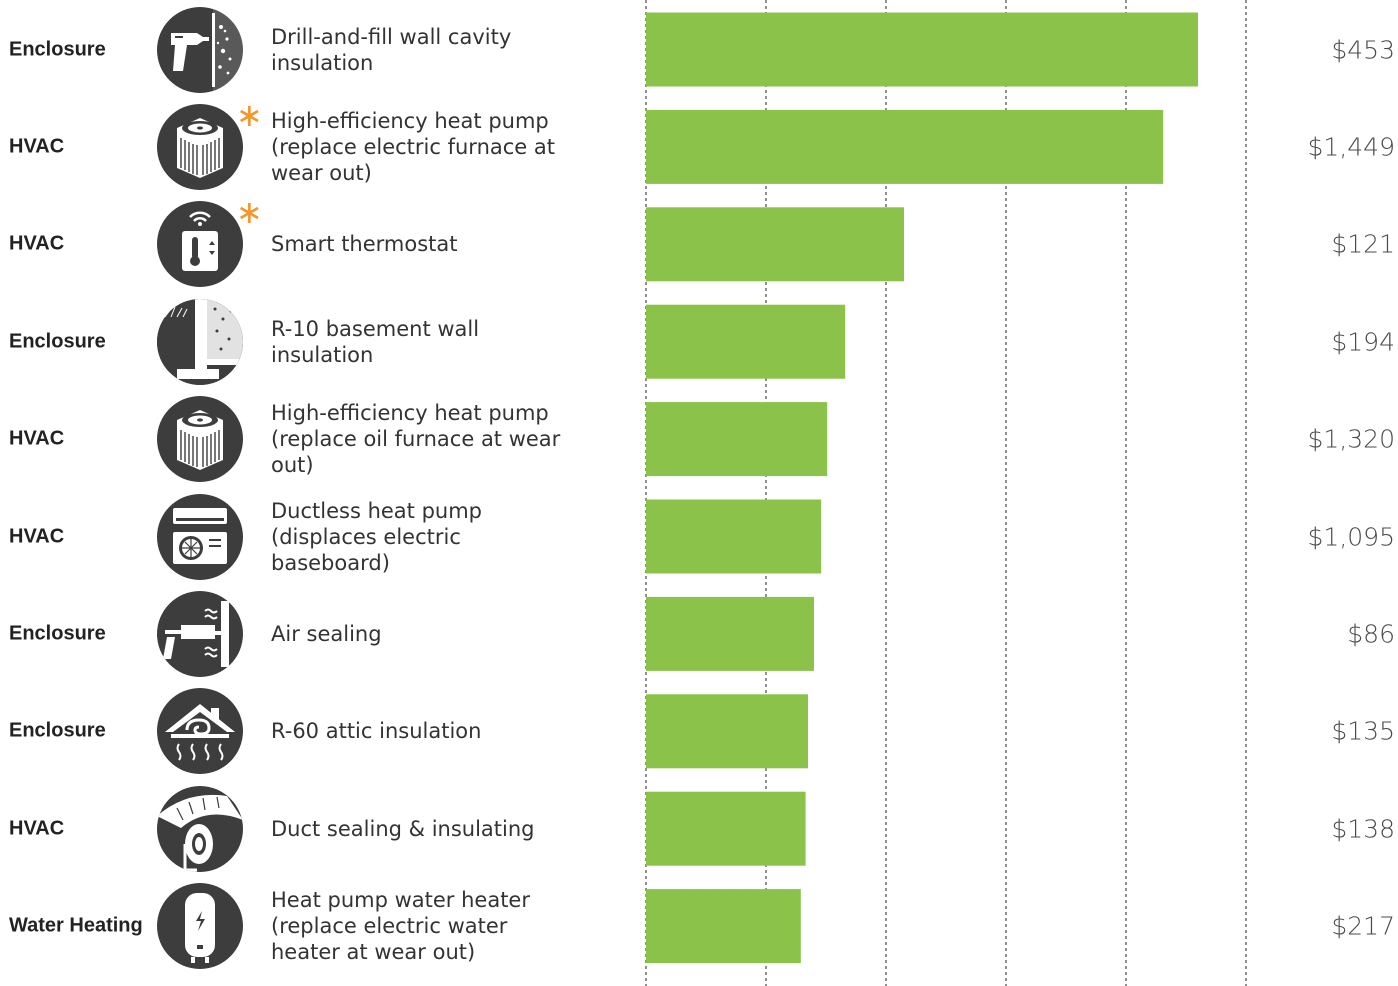  Describe the element at coordinates (391, 49) in the screenshot. I see `measure-label: Drill-and-fill wall cavity insulation` at that location.